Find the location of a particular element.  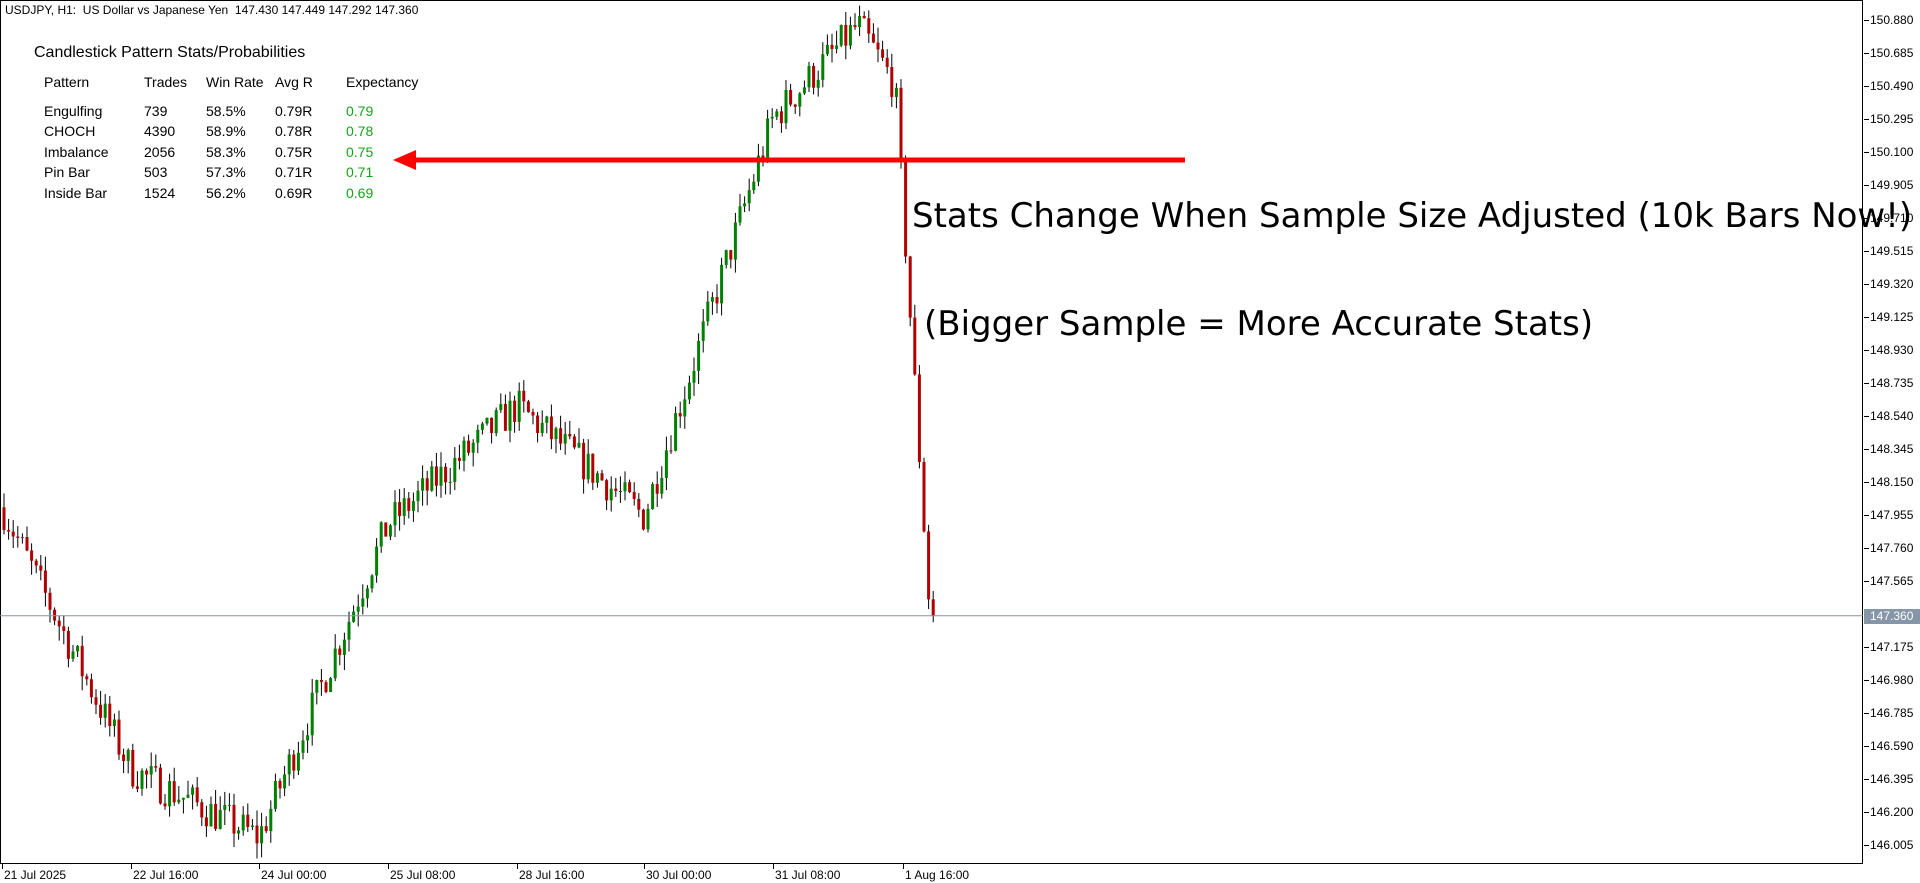

price-label: 146.395 is located at coordinates (1892, 779).